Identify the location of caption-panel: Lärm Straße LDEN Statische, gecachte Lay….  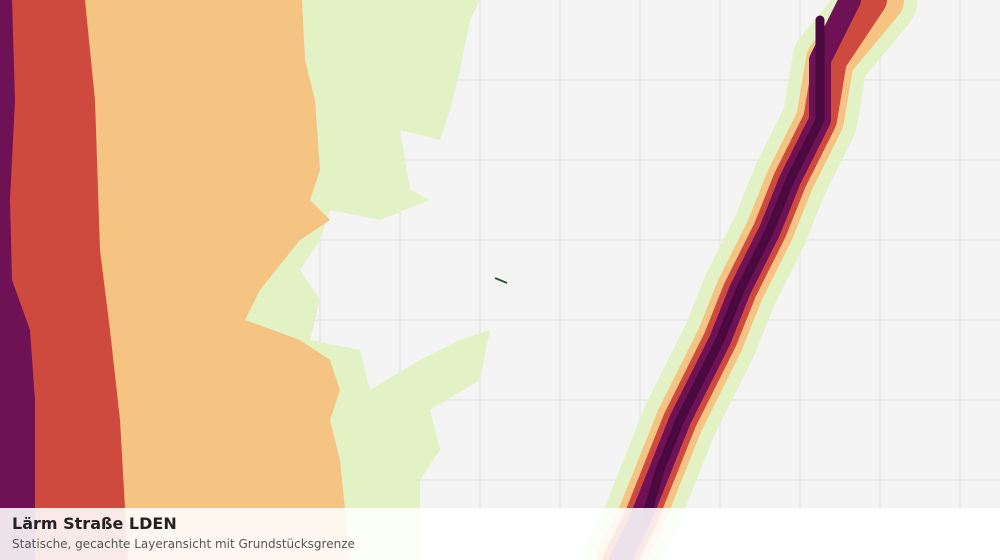
(500, 534).